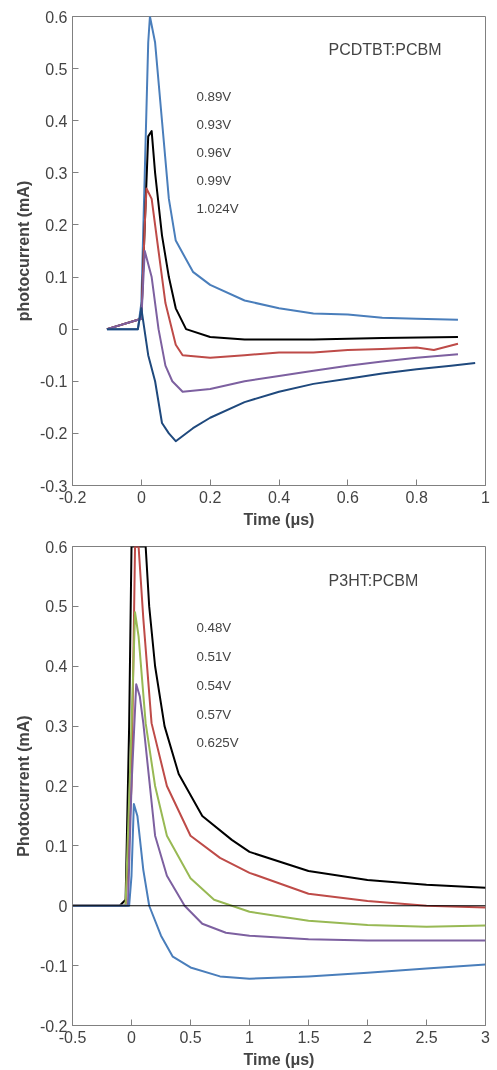 This screenshot has width=497, height=1070. What do you see at coordinates (214, 714) in the screenshot?
I see `annotation: 0.57V` at bounding box center [214, 714].